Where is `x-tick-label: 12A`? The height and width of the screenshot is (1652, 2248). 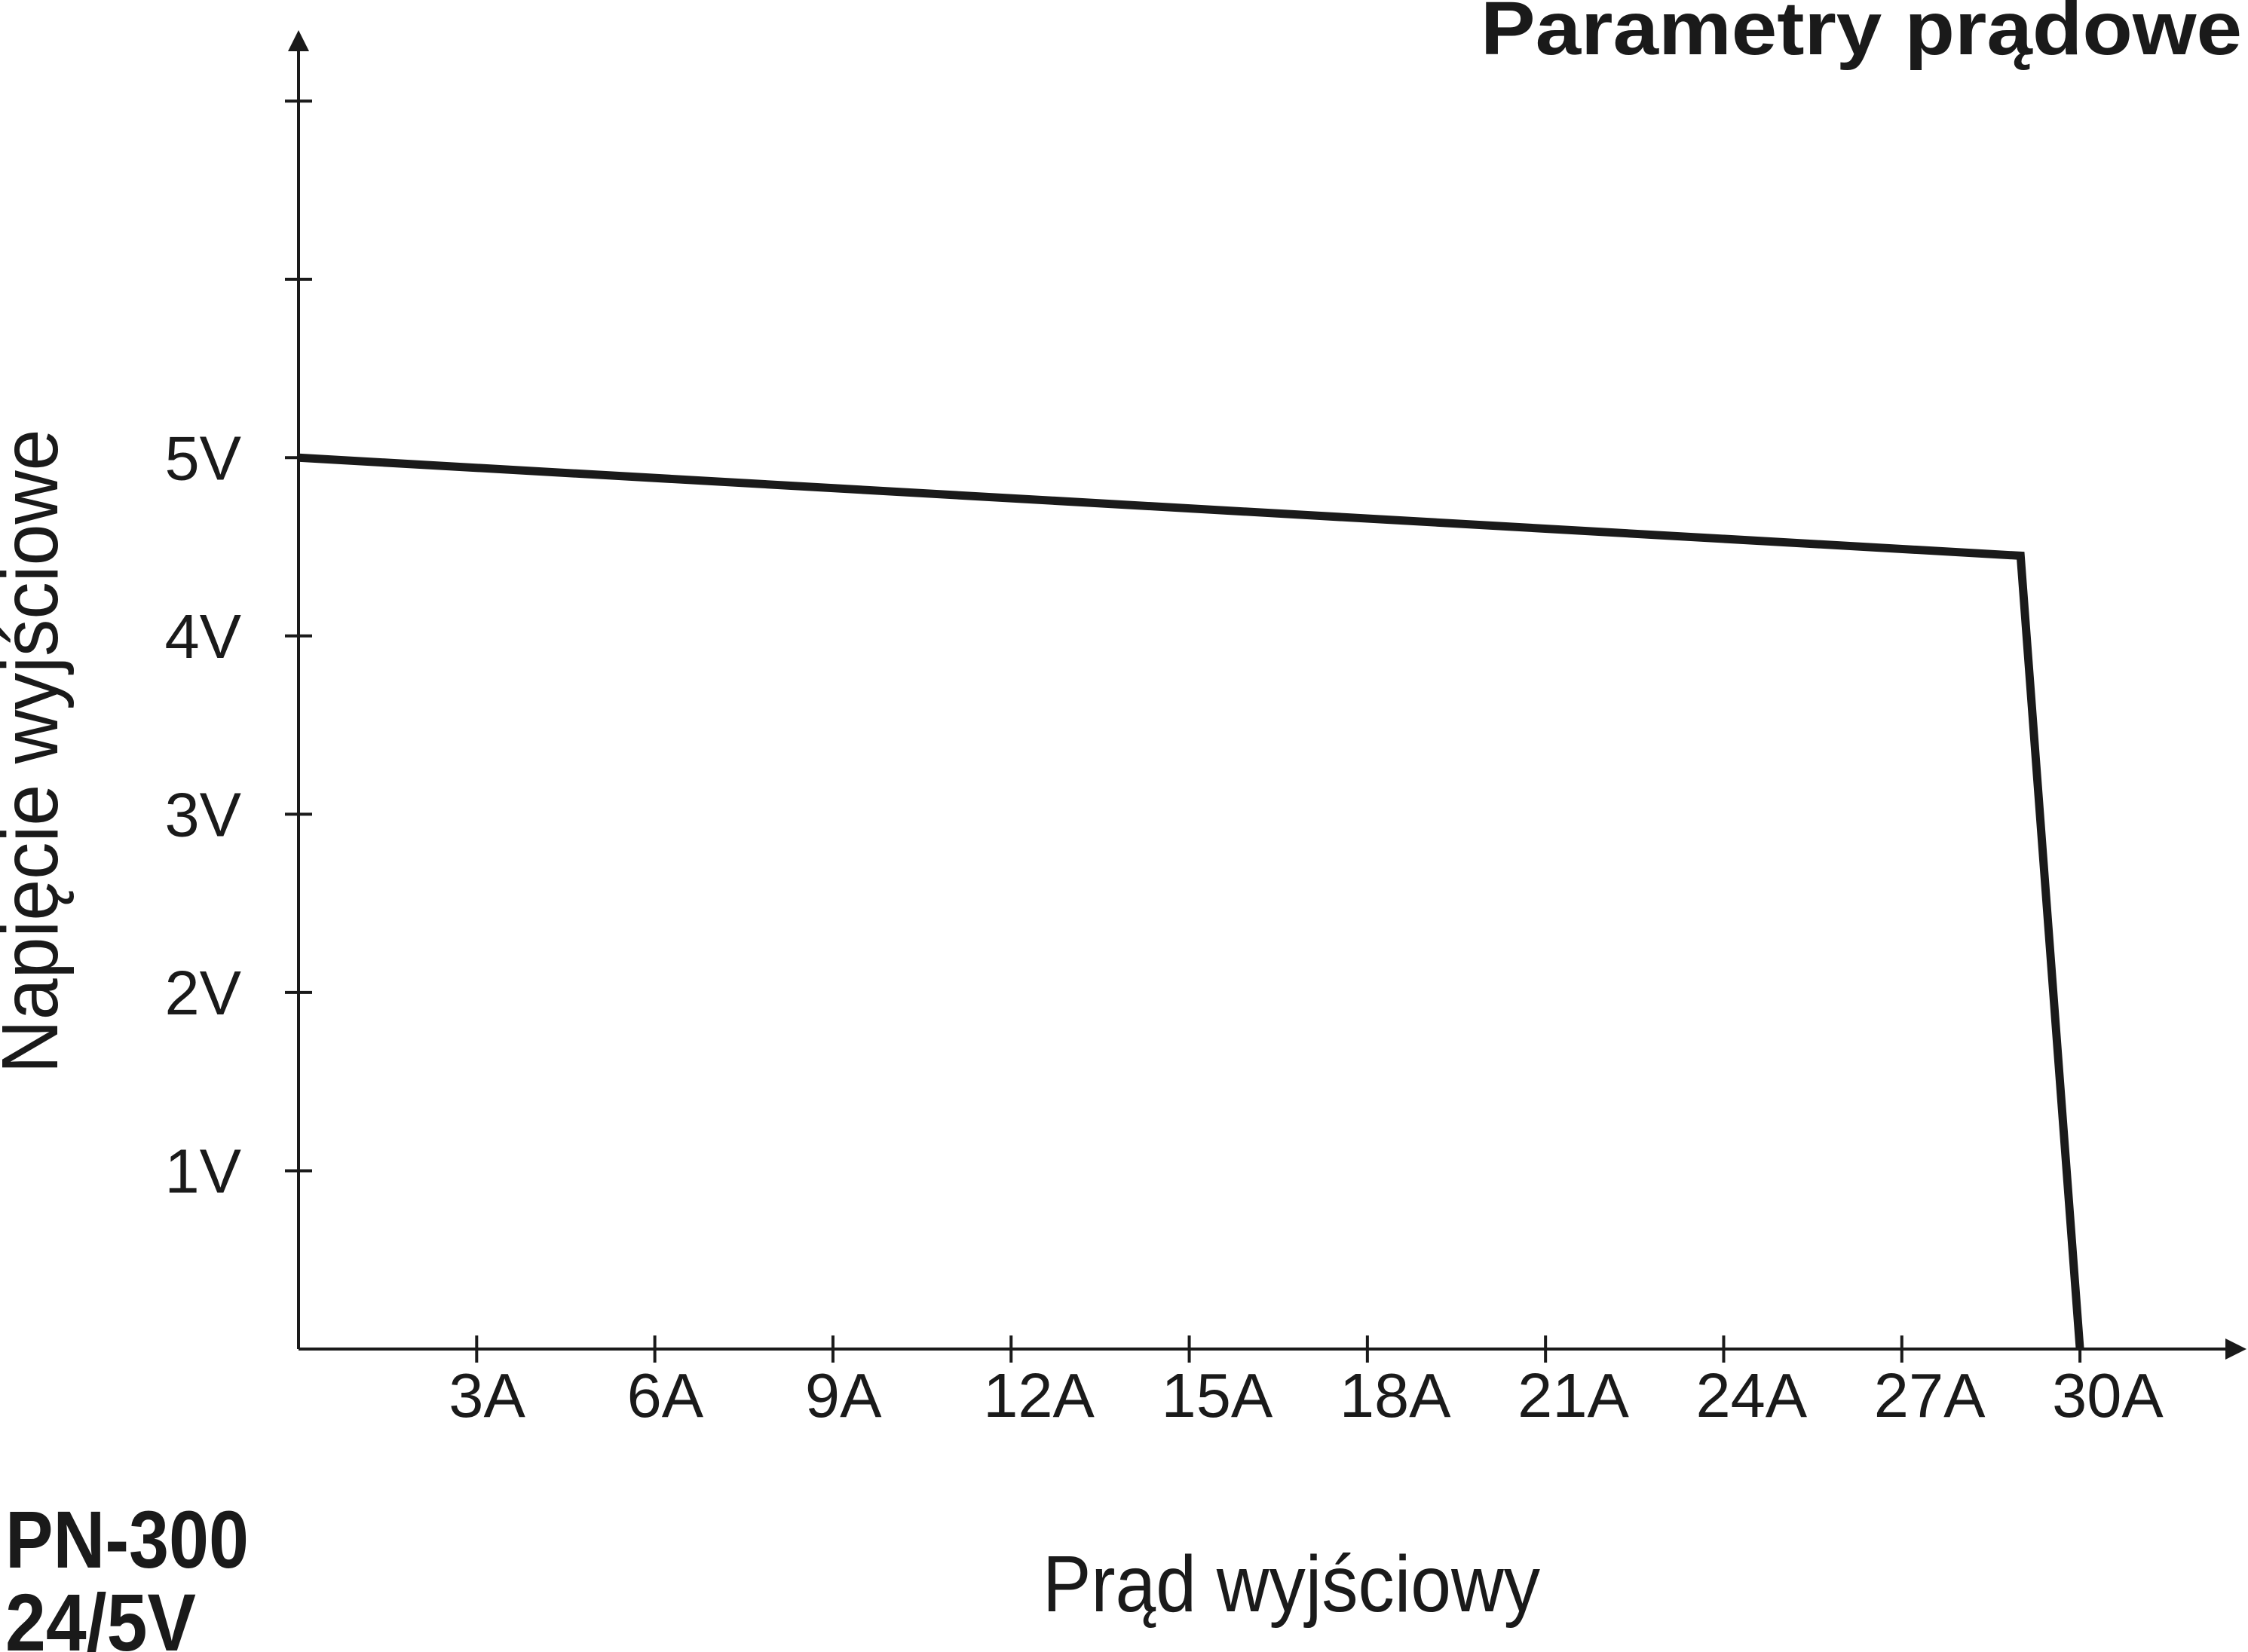 x-tick-label: 12A is located at coordinates (1039, 1395).